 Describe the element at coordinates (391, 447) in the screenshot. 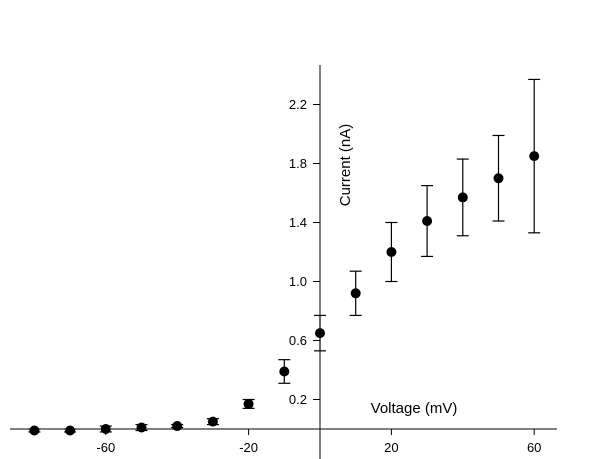

I see `x-tick-label: 20` at that location.